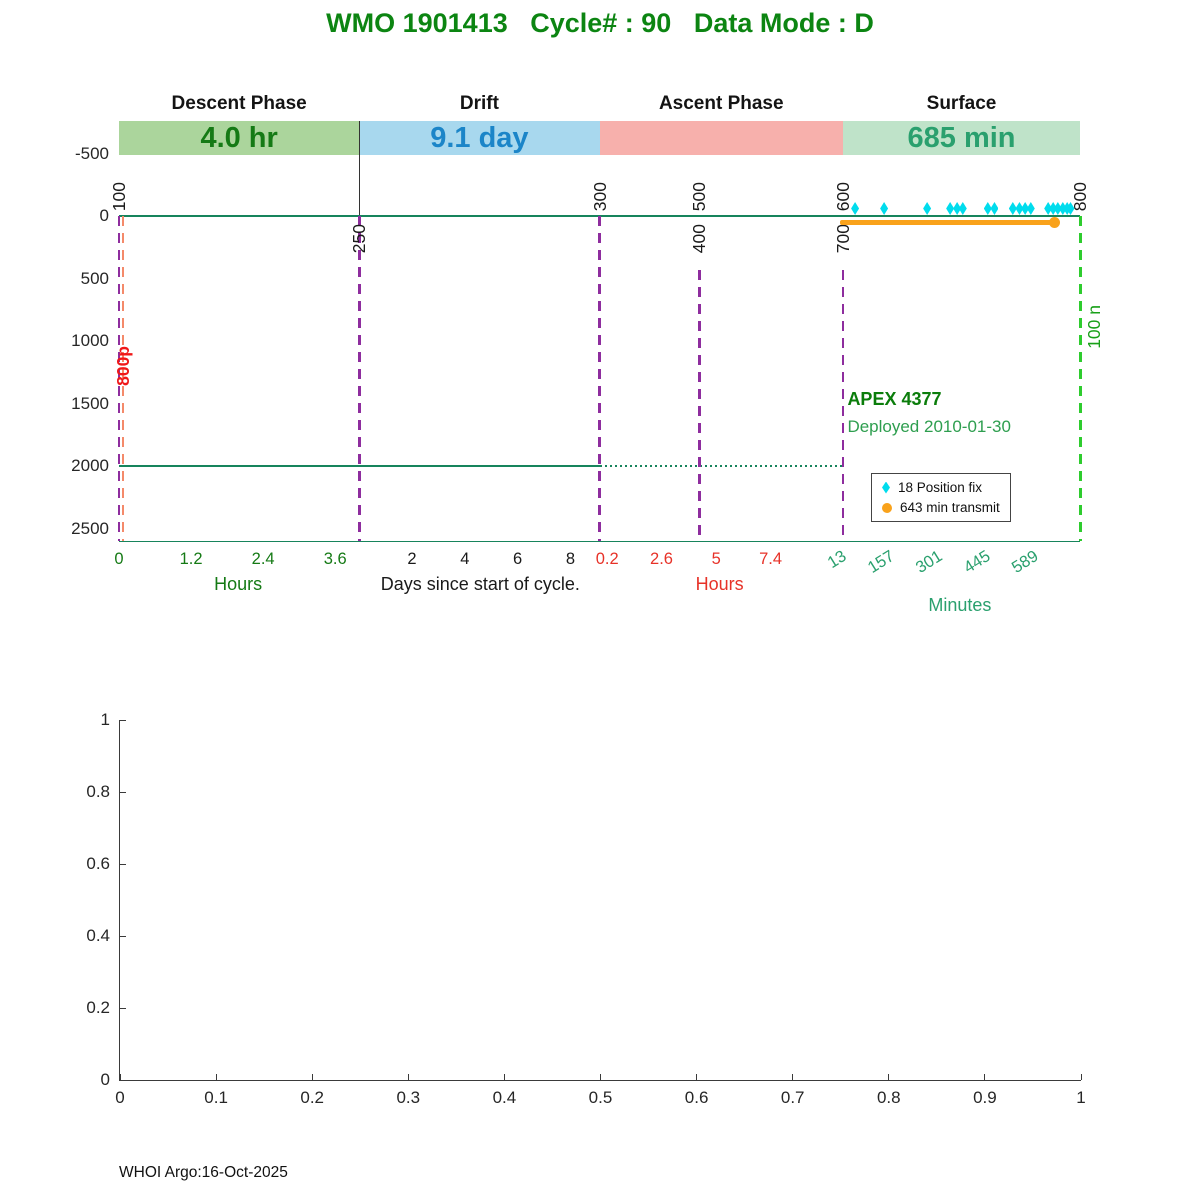  Describe the element at coordinates (843, 196) in the screenshot. I see `event-label-600: 600` at that location.